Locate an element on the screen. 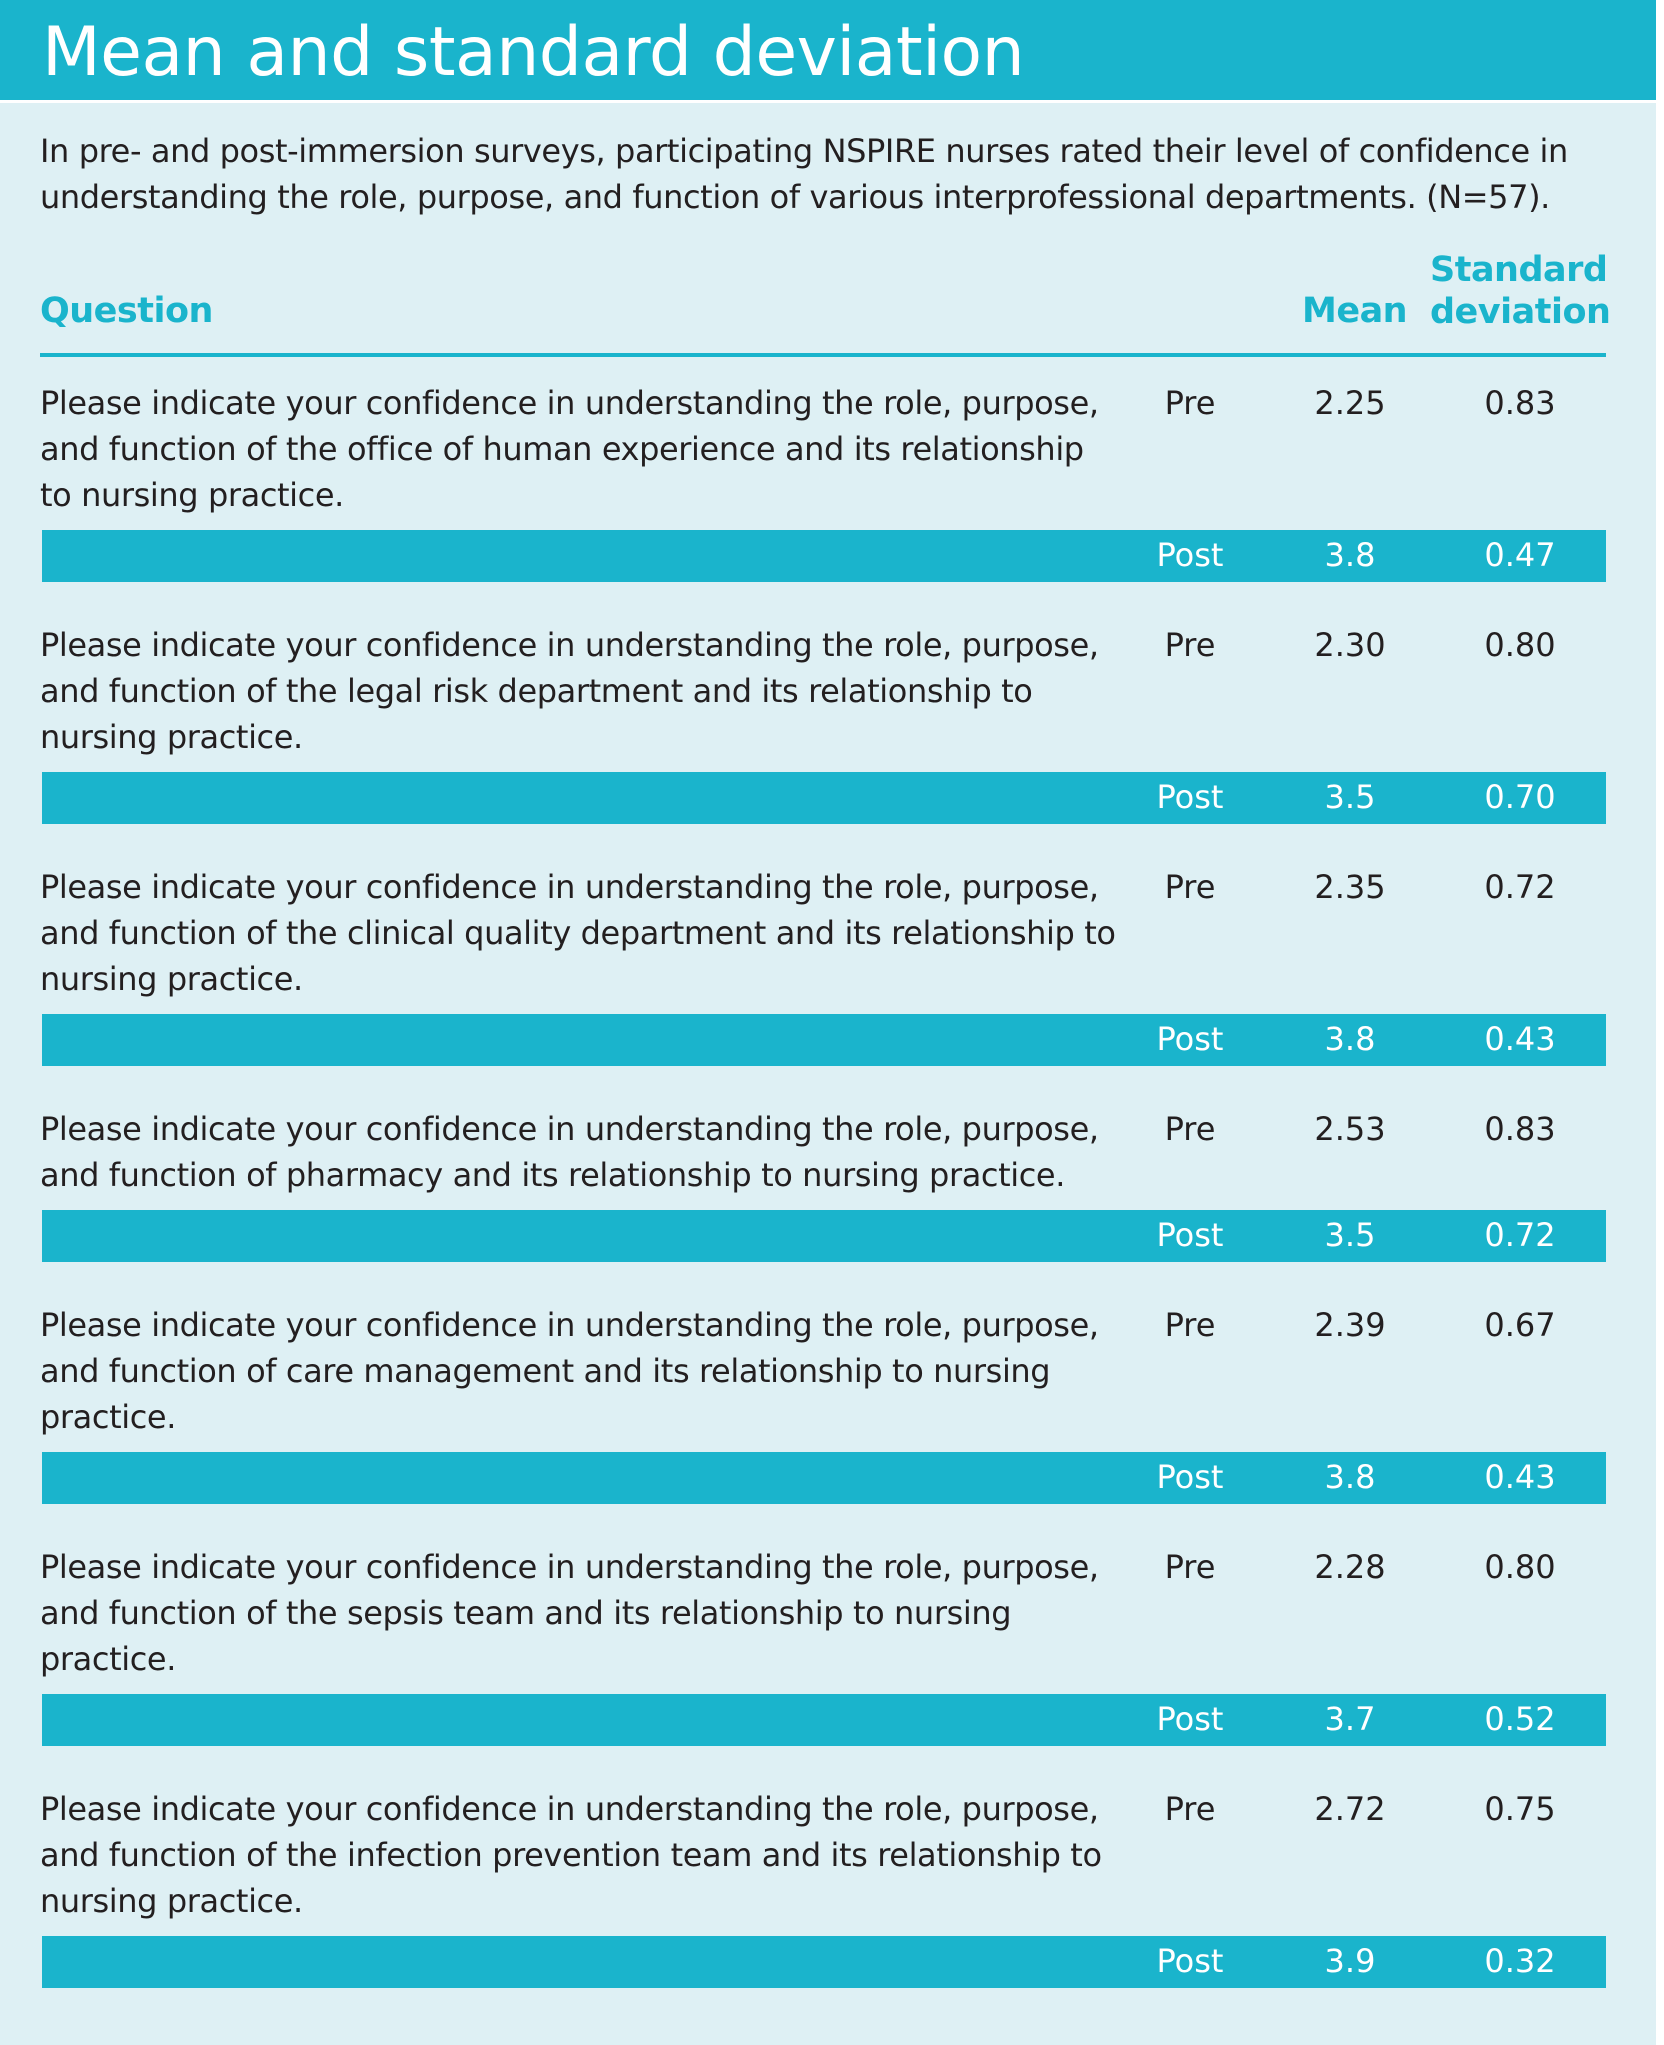 The width and height of the screenshot is (1664, 2045). page-title: Mean and standard deviation is located at coordinates (533, 52).